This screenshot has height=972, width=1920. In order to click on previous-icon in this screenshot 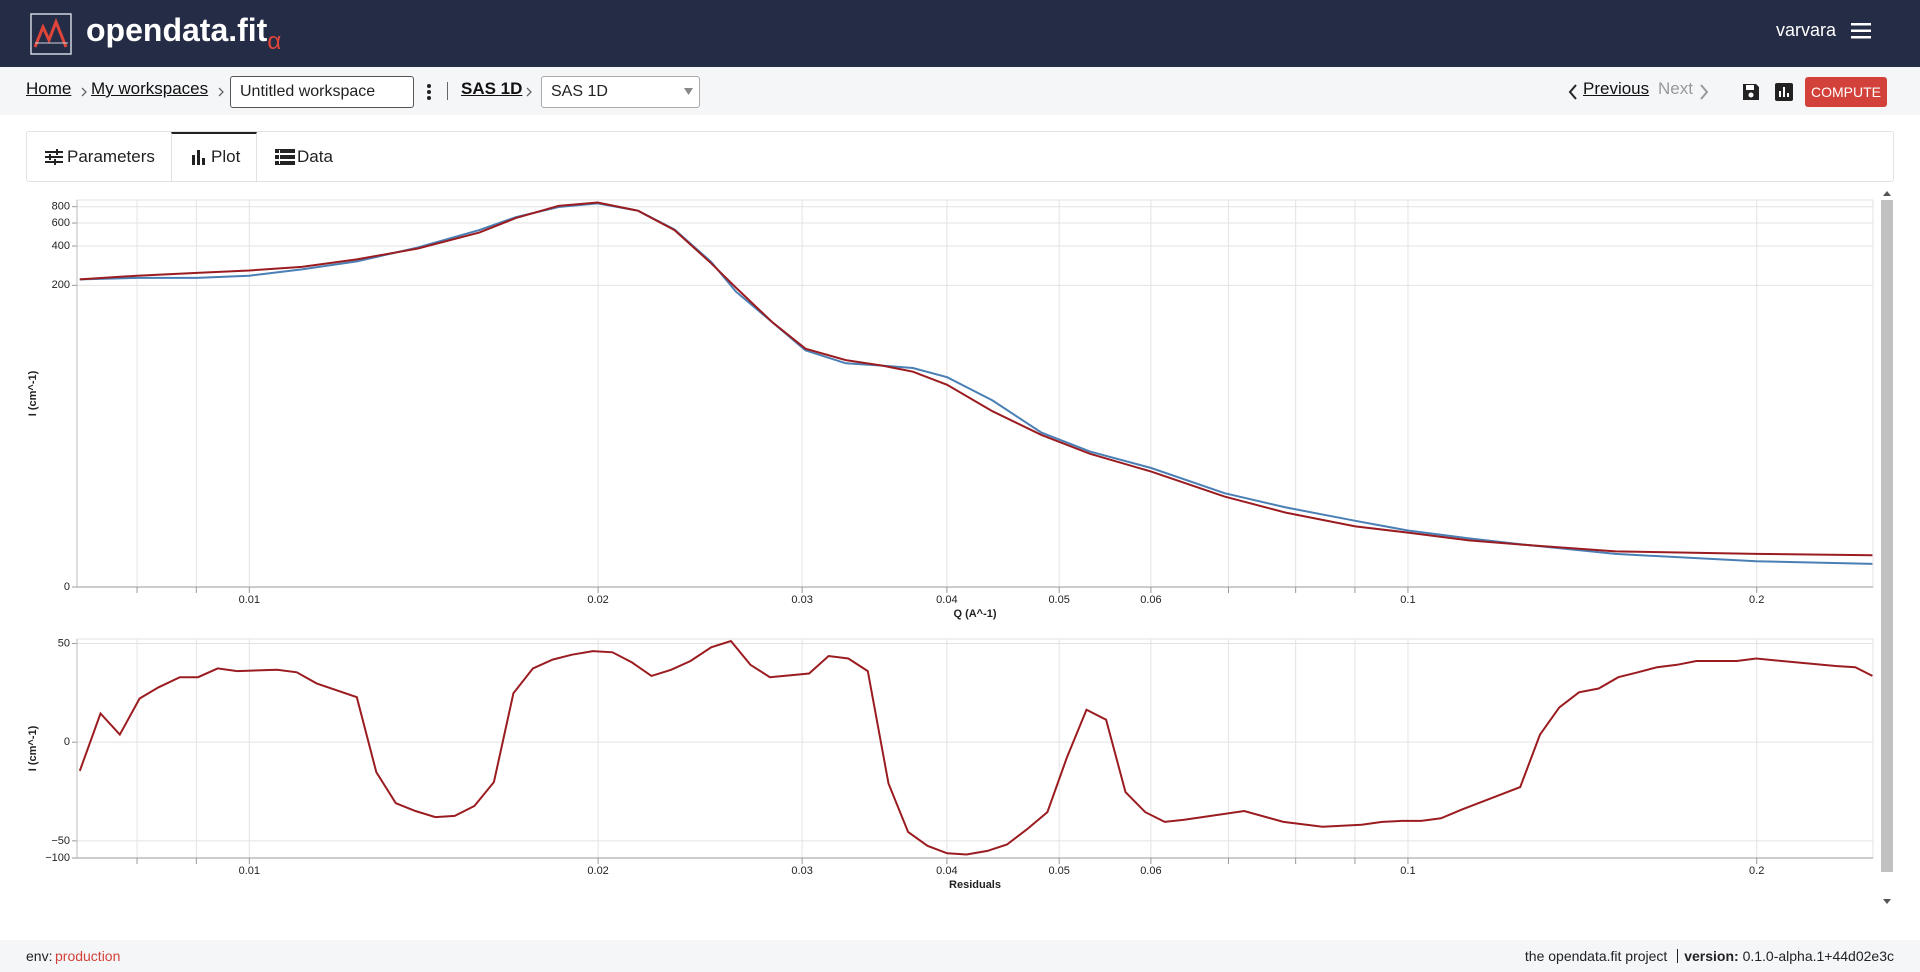, I will do `click(1573, 92)`.